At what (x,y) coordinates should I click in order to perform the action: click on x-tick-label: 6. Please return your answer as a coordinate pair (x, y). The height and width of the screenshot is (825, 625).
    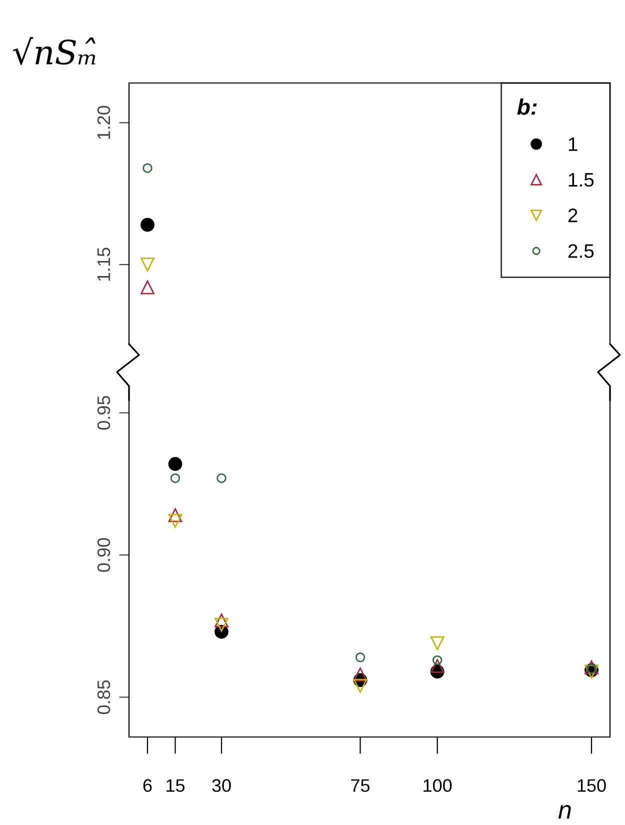
    Looking at the image, I should click on (147, 785).